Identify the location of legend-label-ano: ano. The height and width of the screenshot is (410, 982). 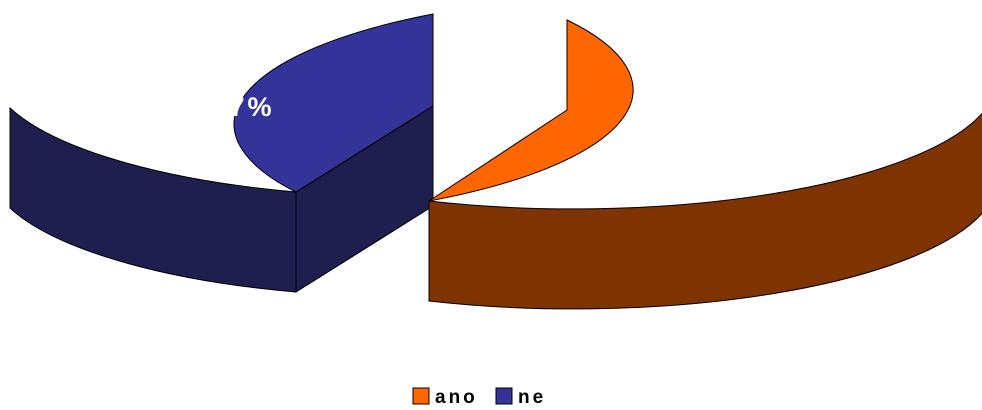
(456, 397).